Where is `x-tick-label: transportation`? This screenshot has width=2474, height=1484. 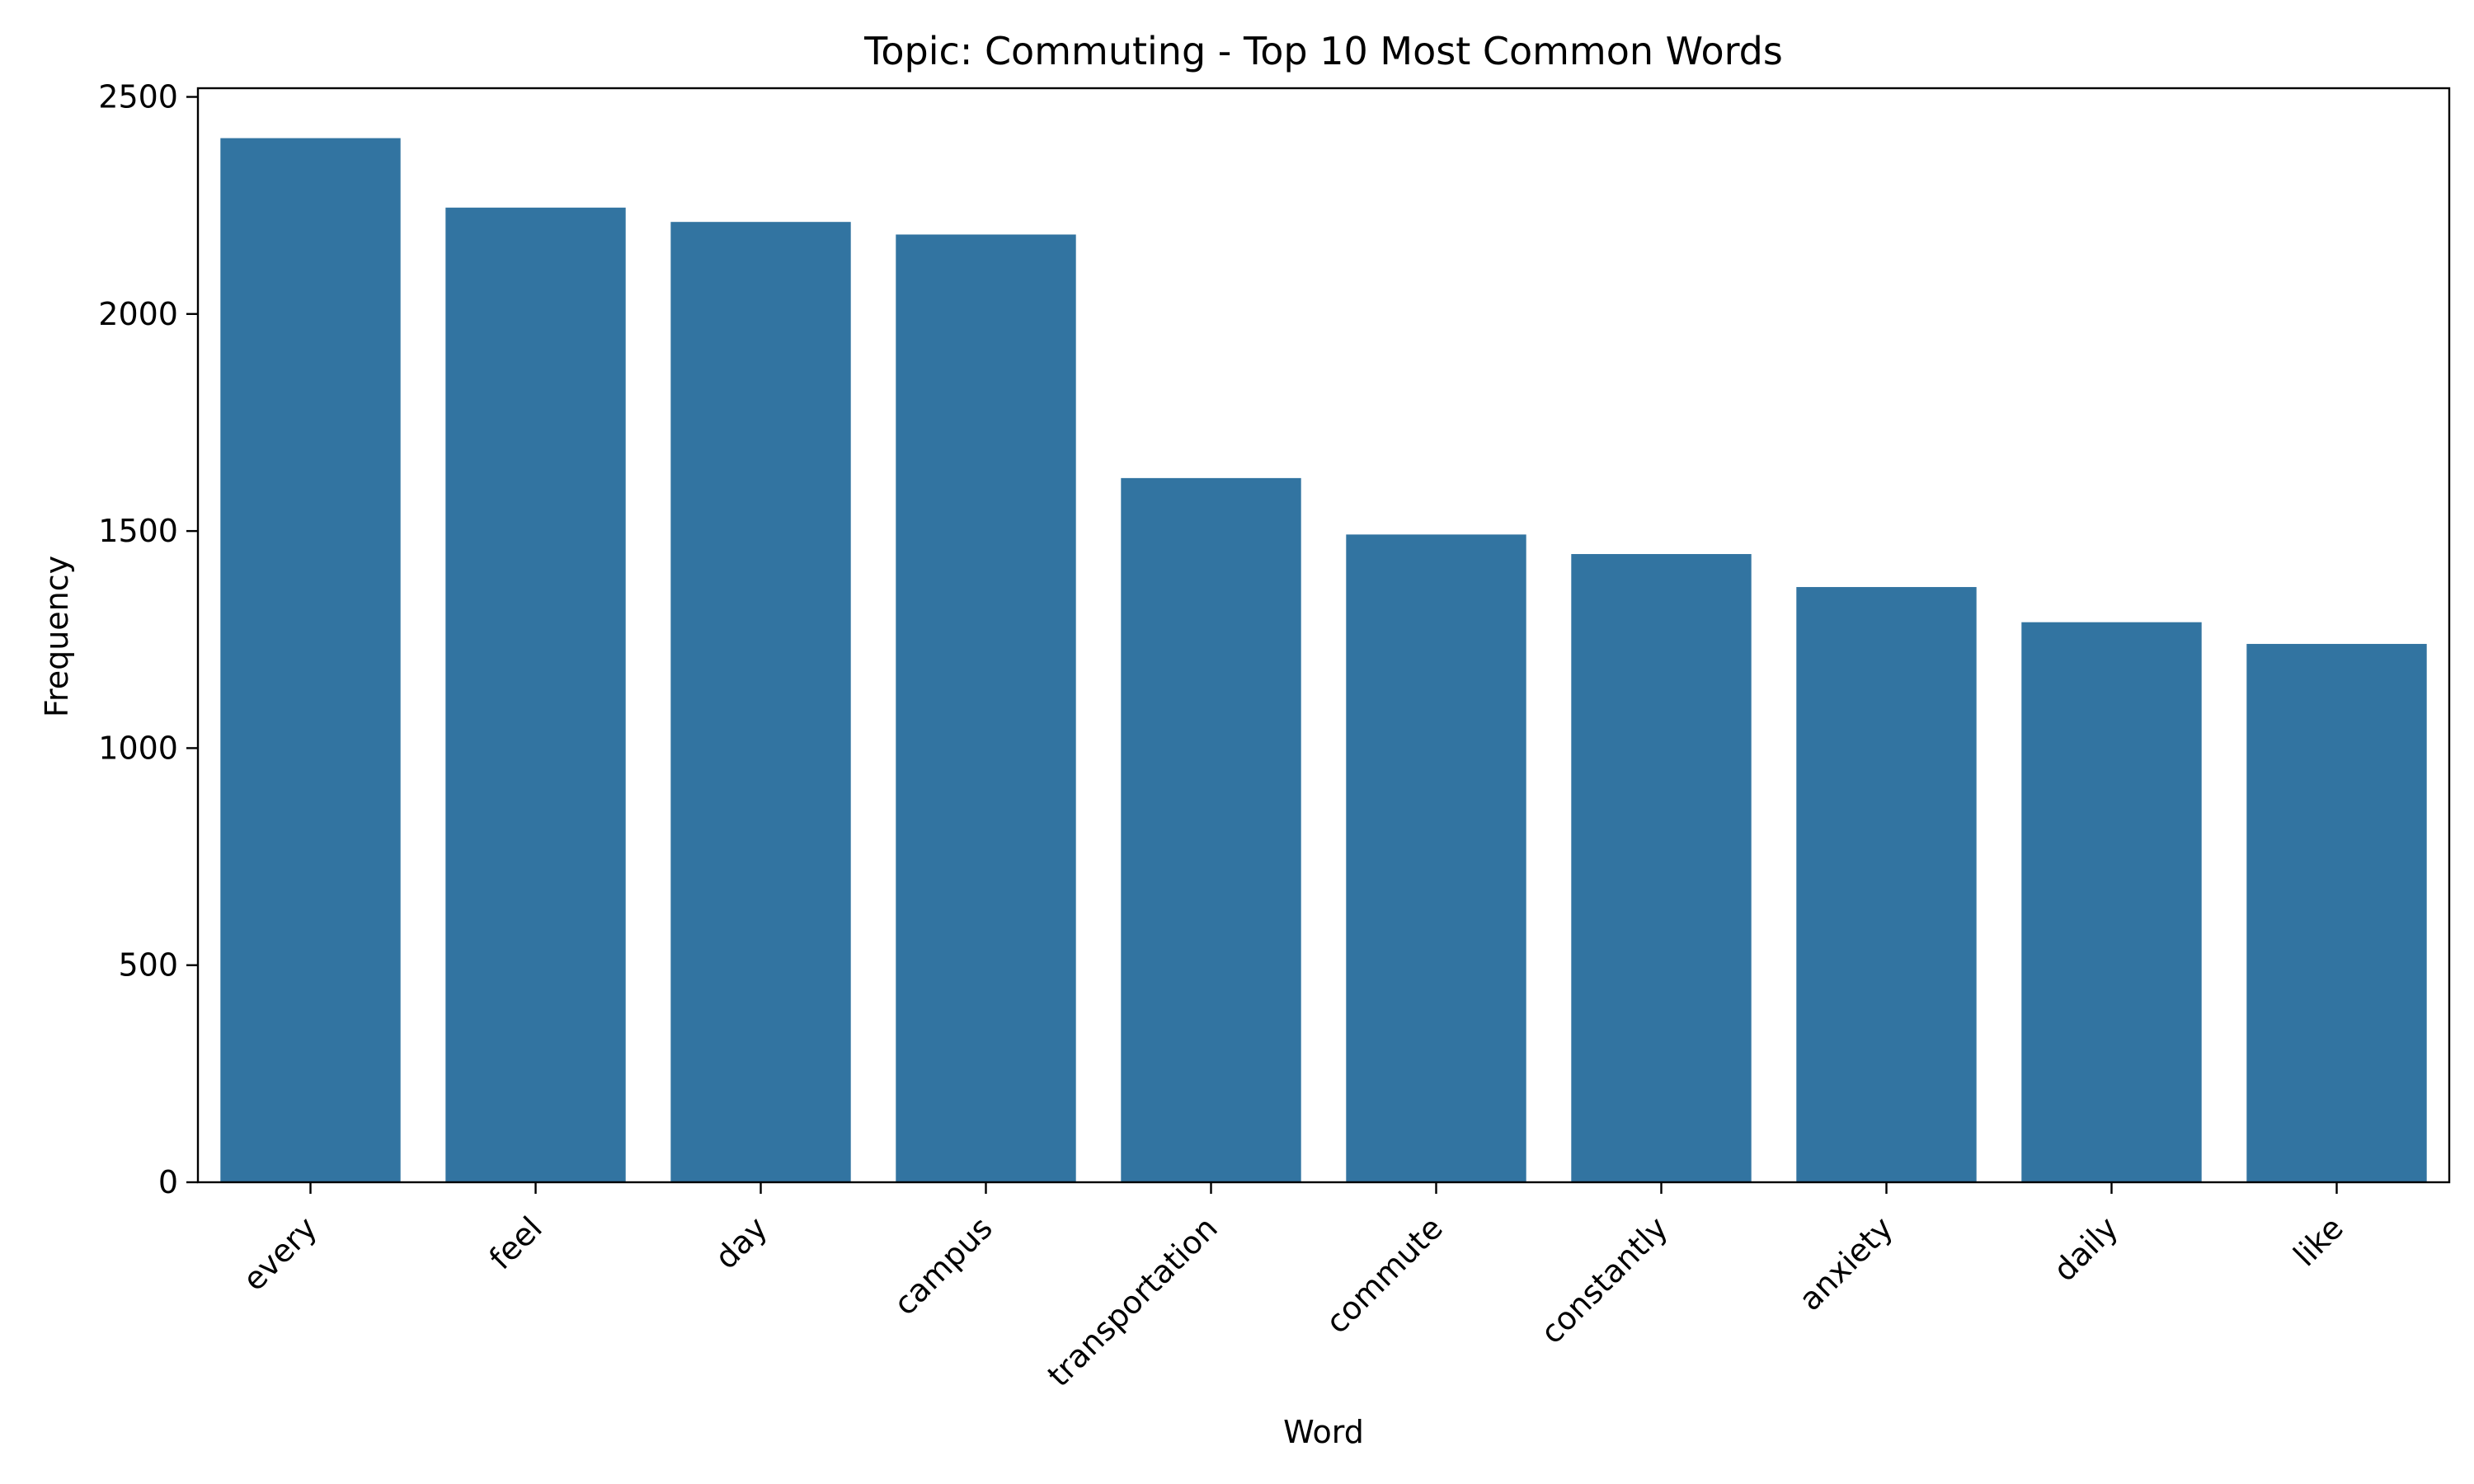
x-tick-label: transportation is located at coordinates (1133, 1301).